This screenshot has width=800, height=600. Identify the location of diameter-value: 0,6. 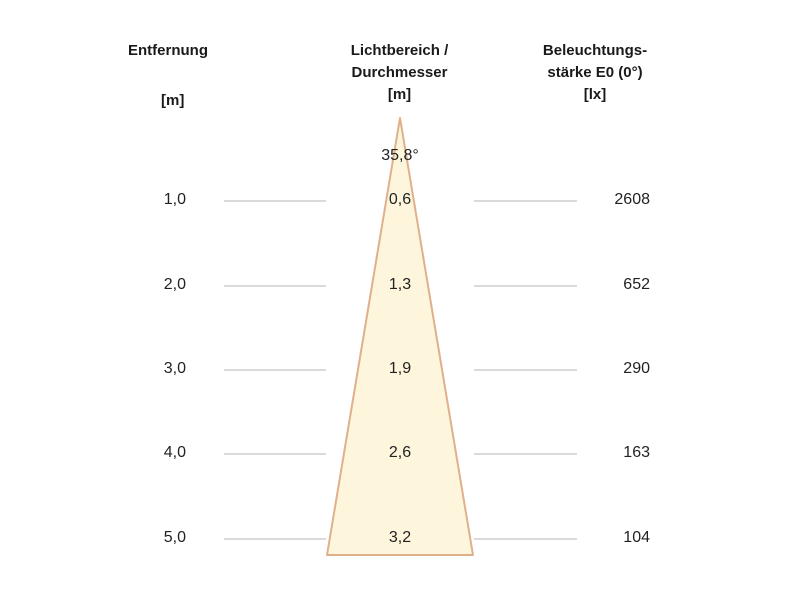
(400, 199).